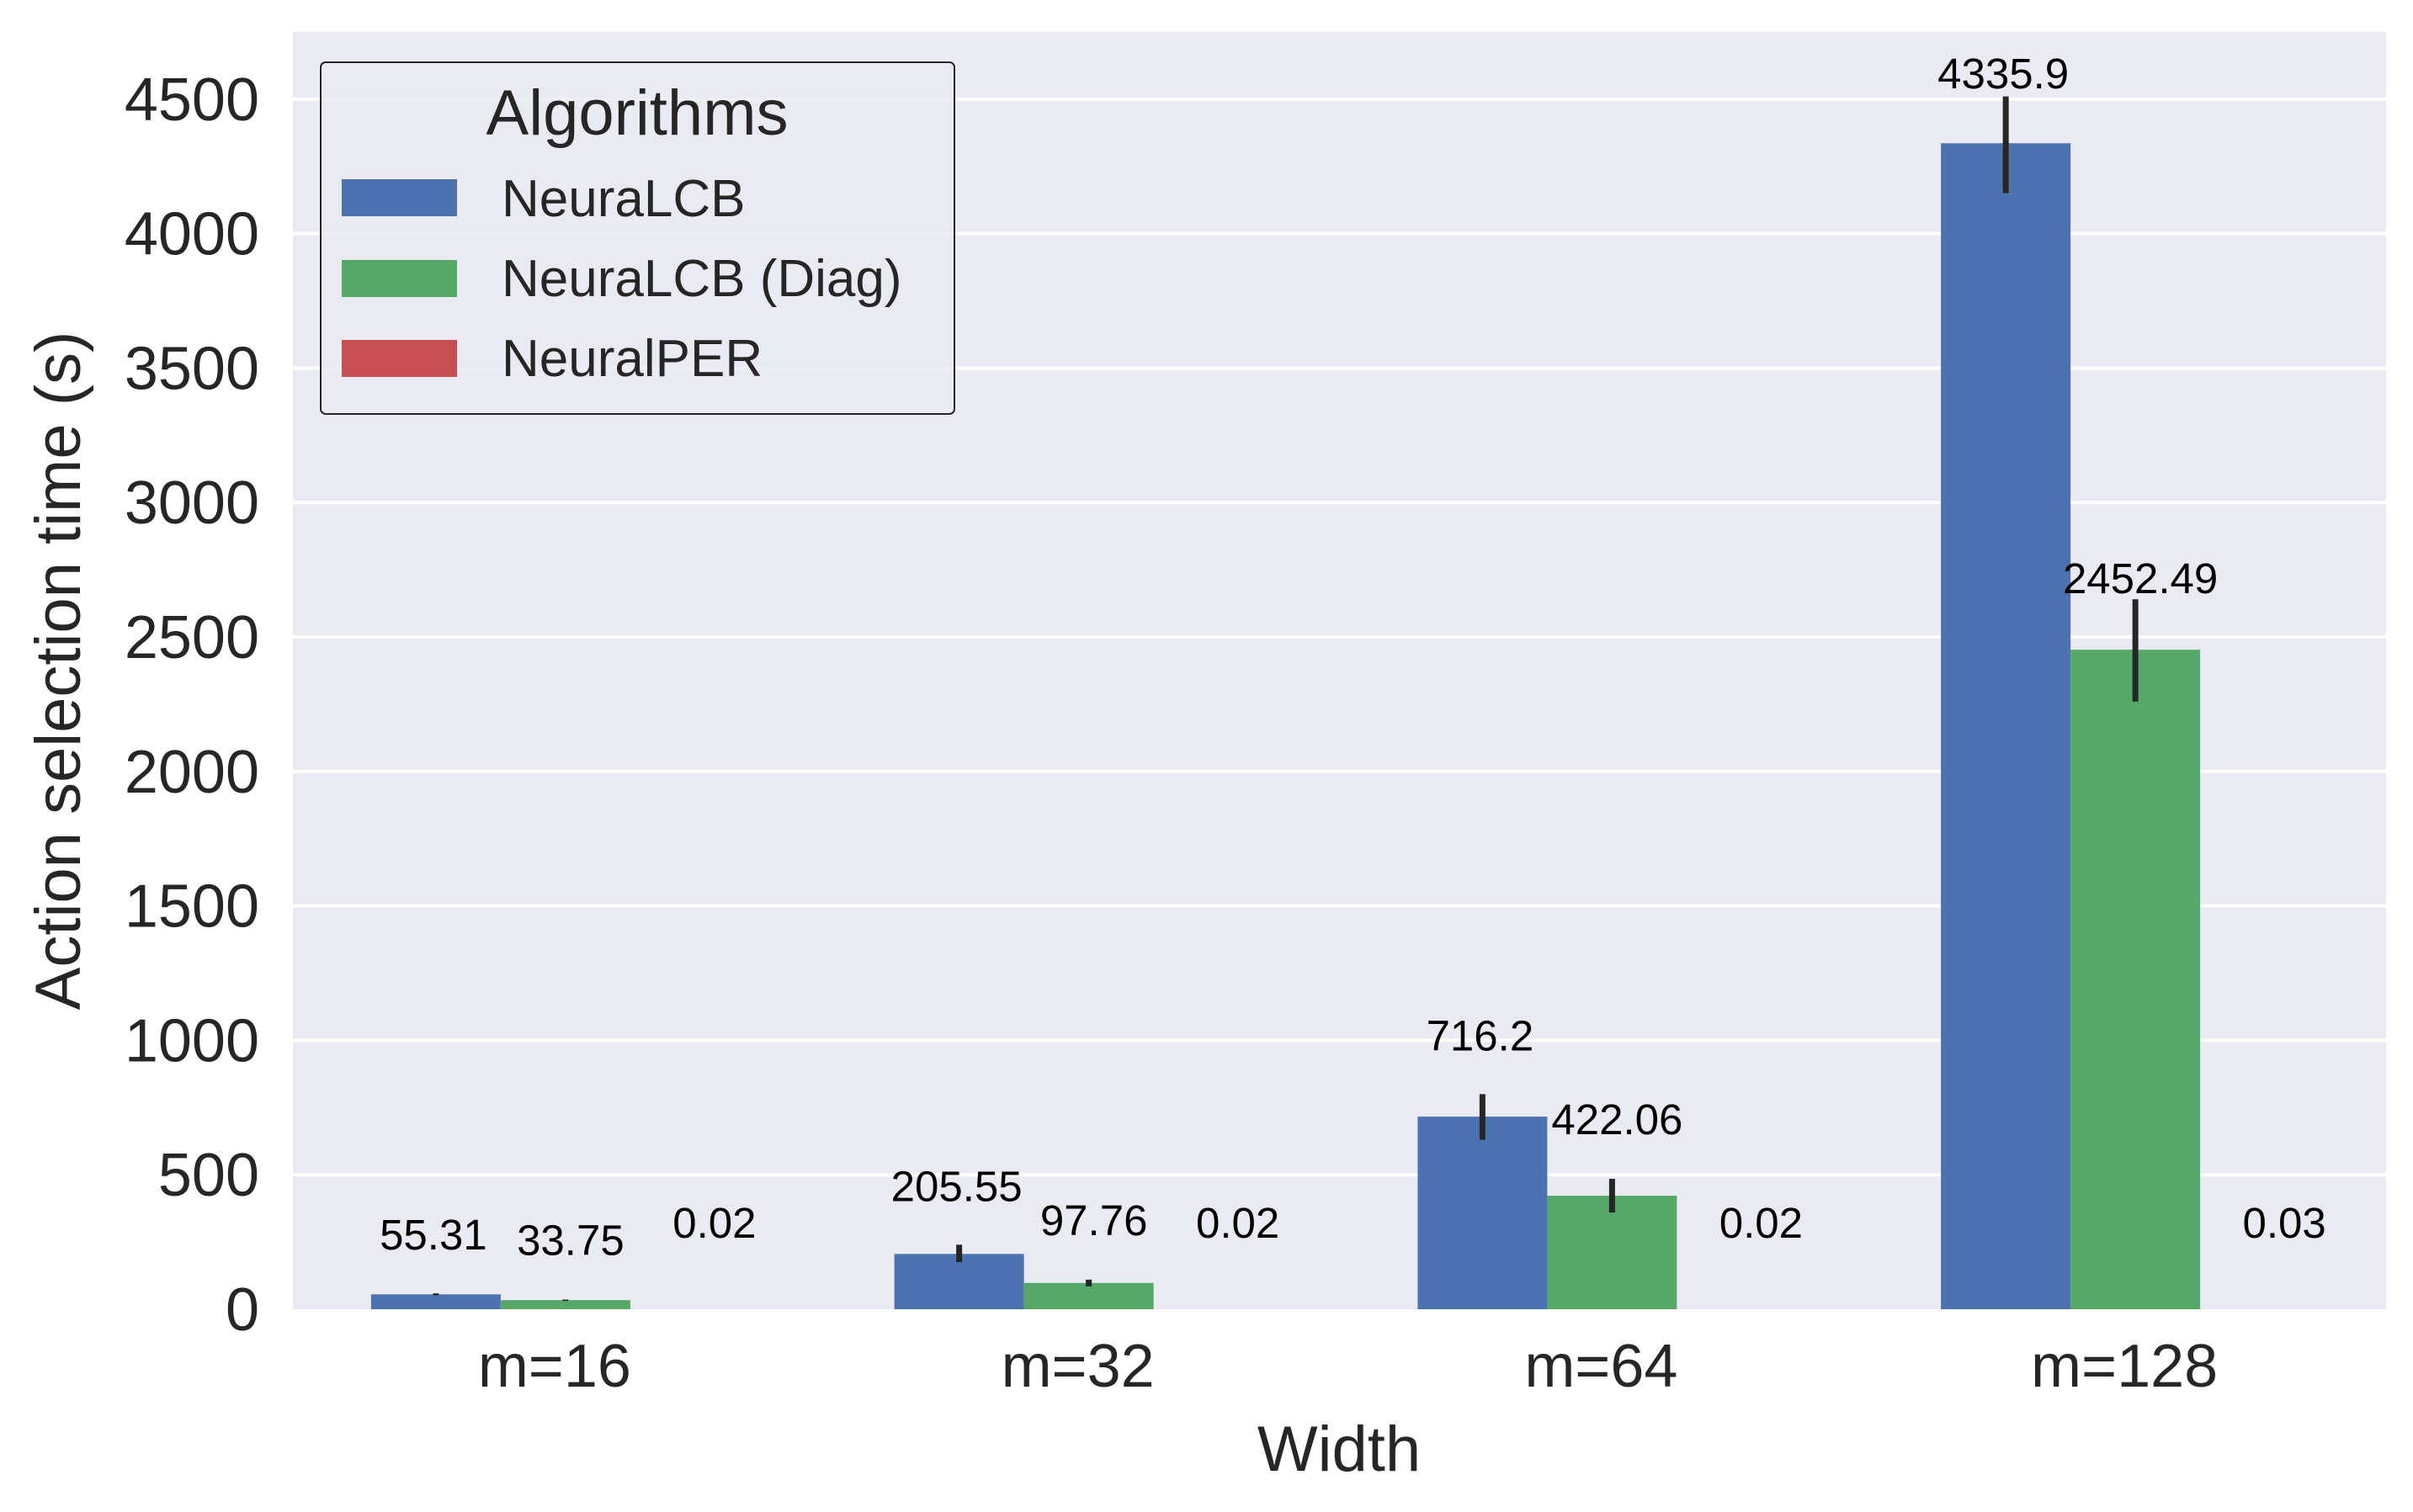  I want to click on y-tick-label: 3500, so click(192, 368).